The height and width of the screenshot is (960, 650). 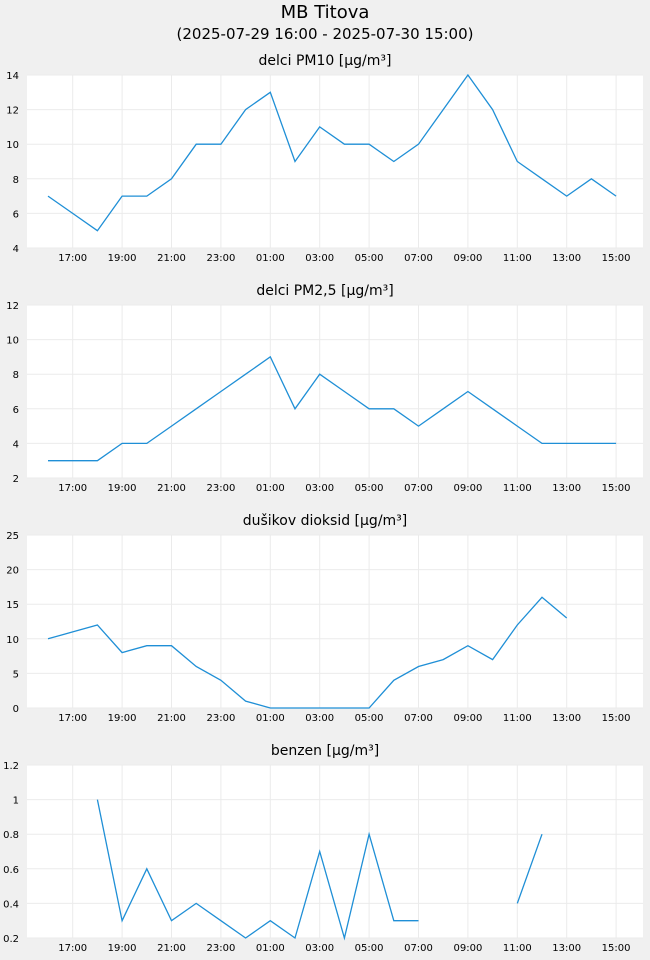 What do you see at coordinates (12, 76) in the screenshot?
I see `y-tick-label: 14` at bounding box center [12, 76].